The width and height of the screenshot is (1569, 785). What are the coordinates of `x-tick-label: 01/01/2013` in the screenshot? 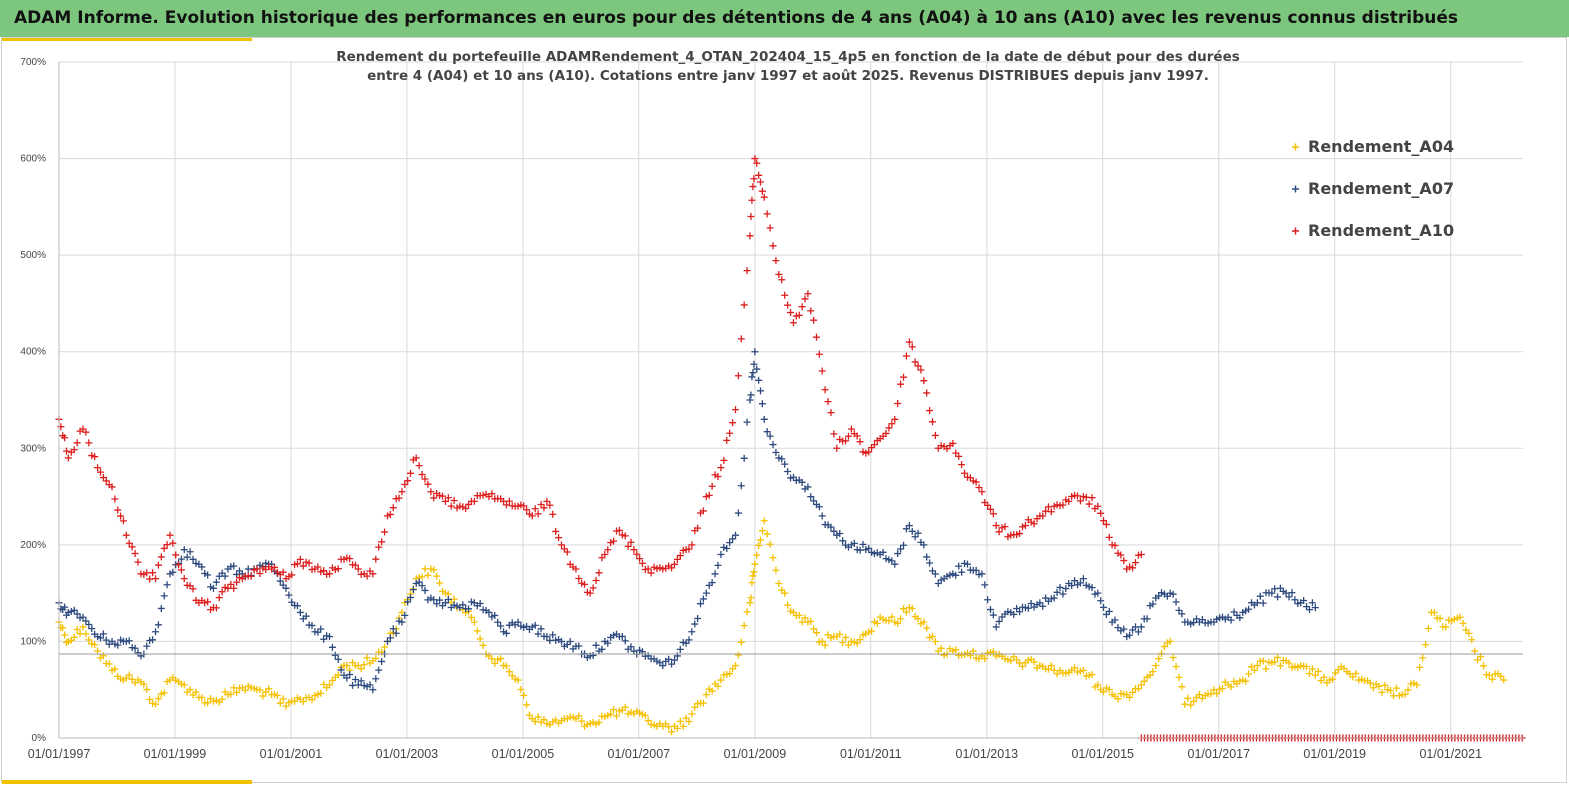 It's located at (987, 754).